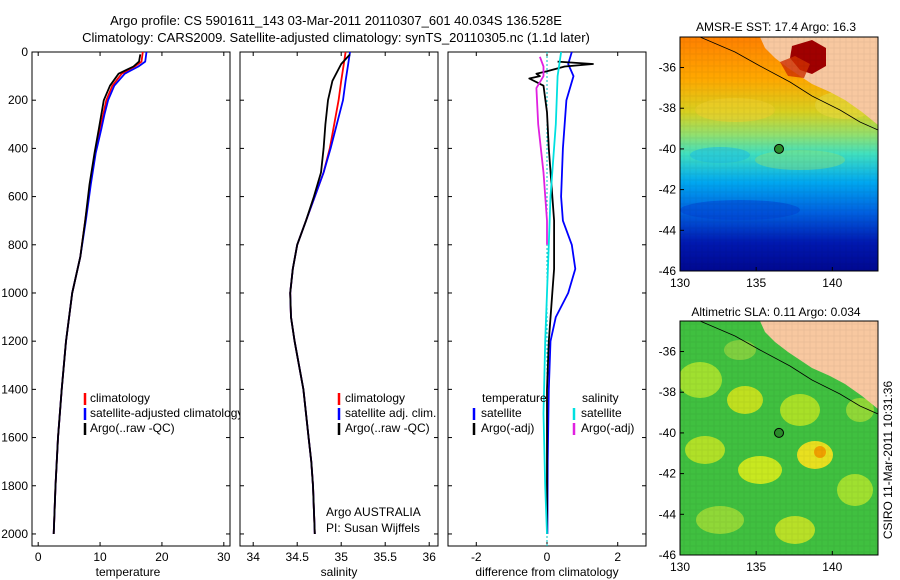 The image size is (900, 580). What do you see at coordinates (888, 460) in the screenshot?
I see `side-stamp: CSIRO 11-Mar-2011 10:31:36` at bounding box center [888, 460].